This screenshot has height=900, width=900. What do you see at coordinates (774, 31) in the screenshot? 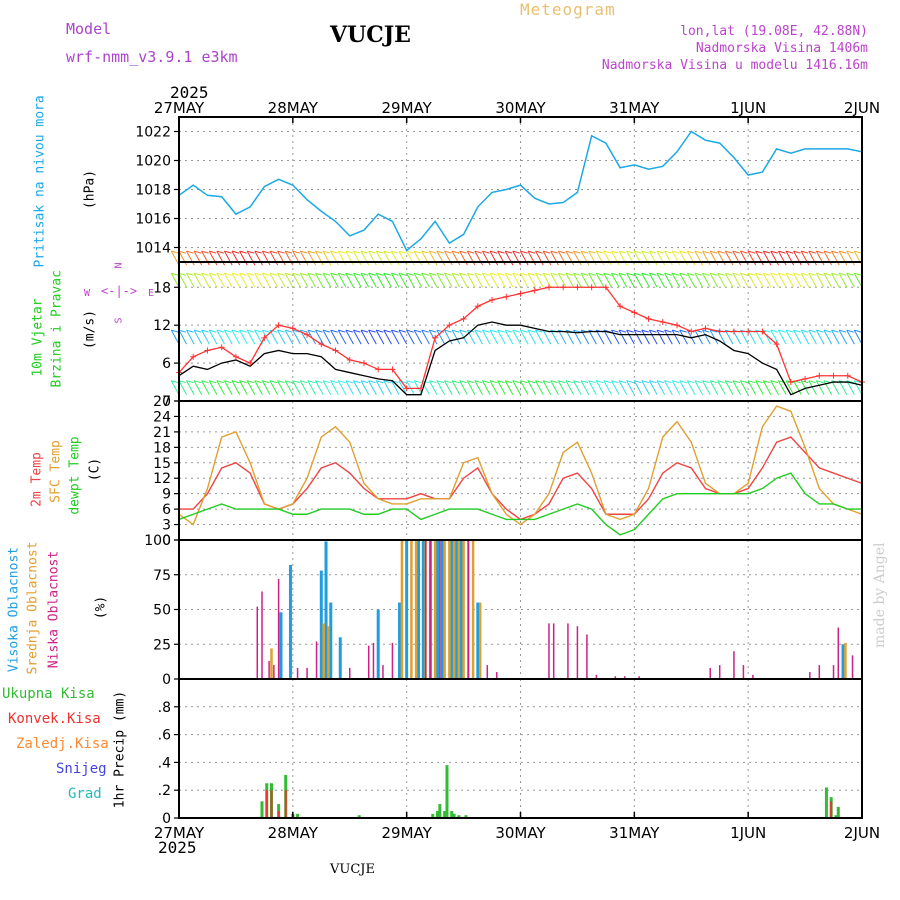
I see `lonlat-info: lon,lat (19.08E, 42.88N)` at bounding box center [774, 31].